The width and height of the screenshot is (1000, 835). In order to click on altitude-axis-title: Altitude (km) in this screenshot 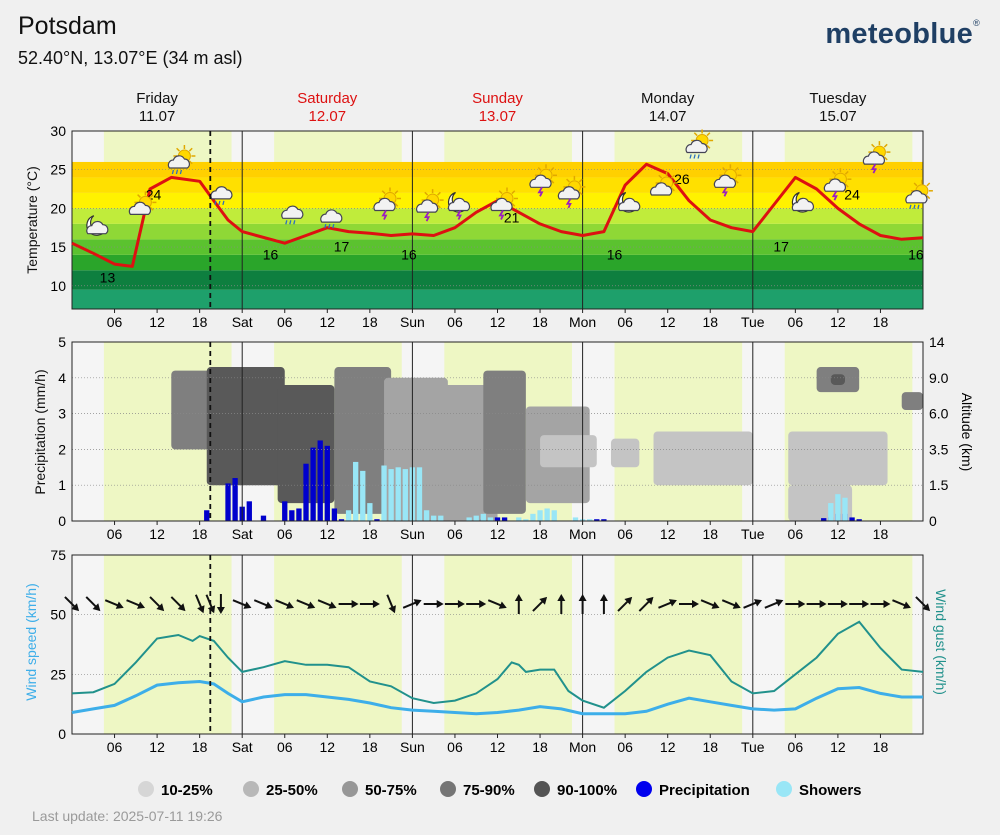, I will do `click(967, 432)`.